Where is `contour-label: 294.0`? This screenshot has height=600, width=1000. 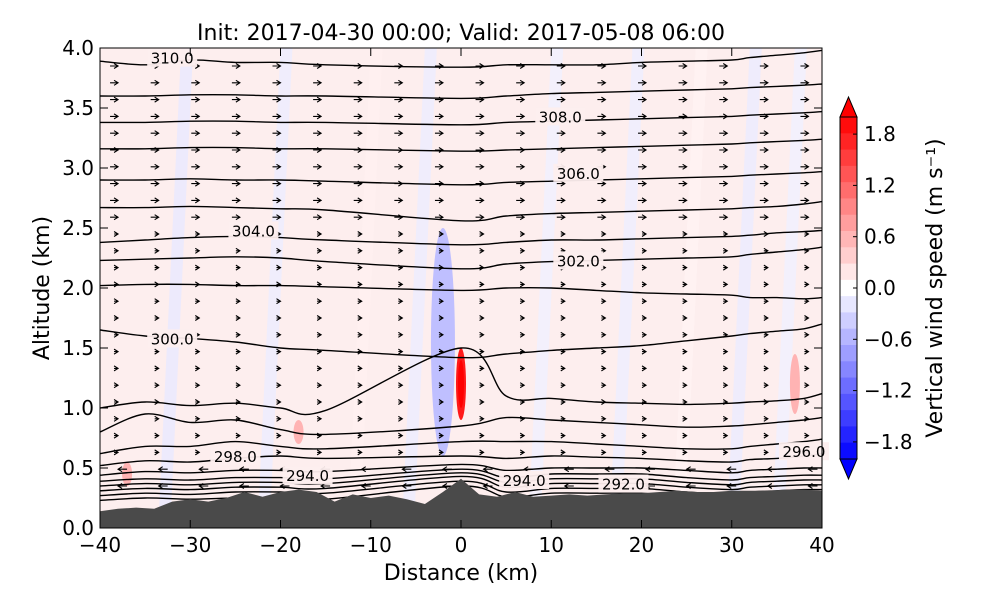 contour-label: 294.0 is located at coordinates (524, 481).